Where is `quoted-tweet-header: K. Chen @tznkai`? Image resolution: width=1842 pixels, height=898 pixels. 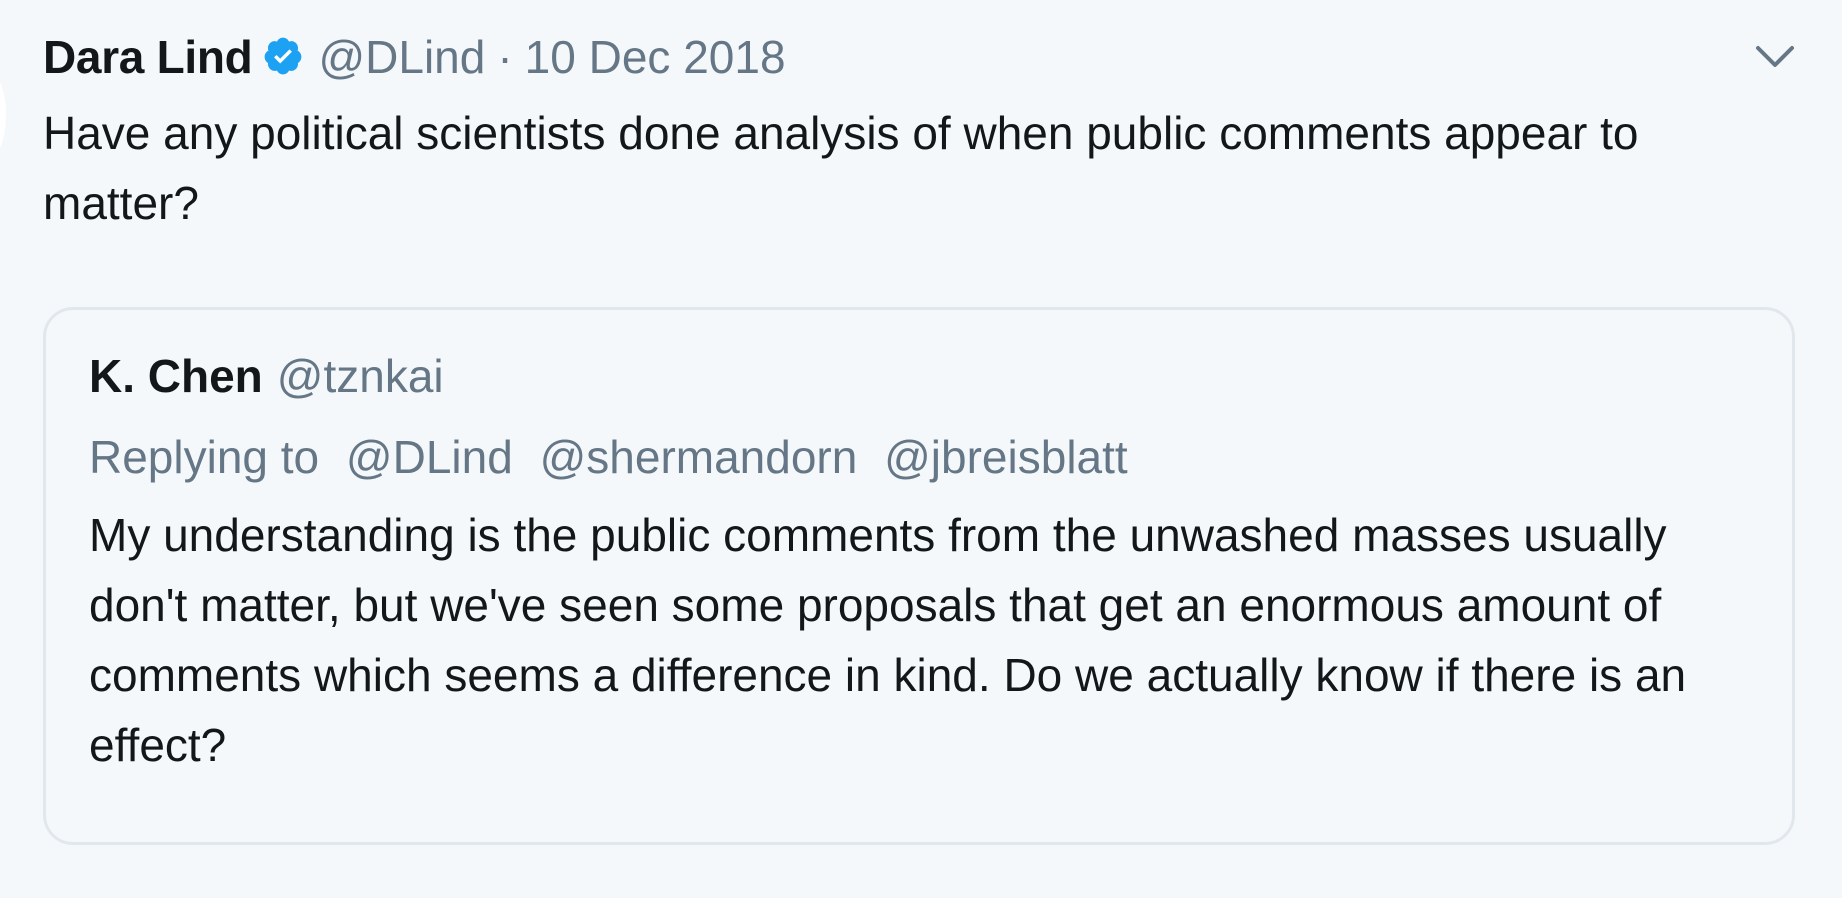 quoted-tweet-header: K. Chen @tznkai is located at coordinates (920, 376).